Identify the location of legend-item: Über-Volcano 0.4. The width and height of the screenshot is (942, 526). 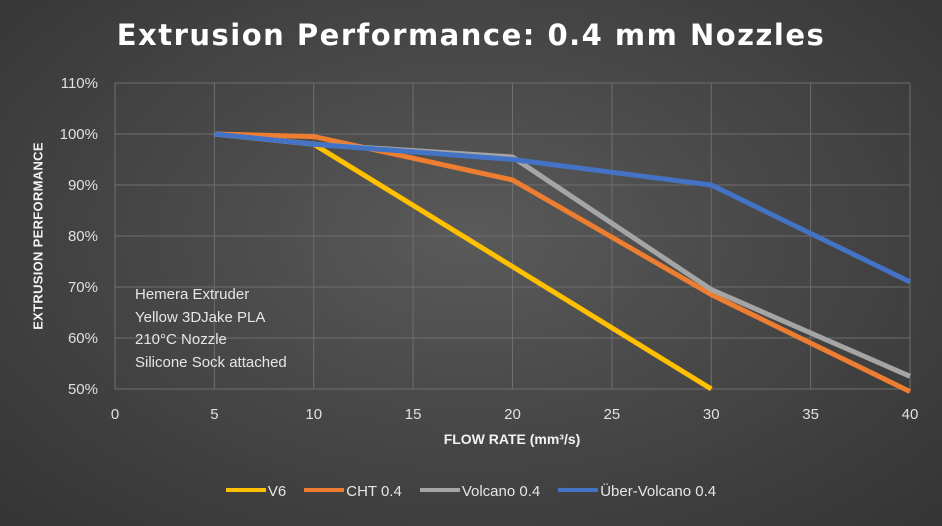
(637, 491).